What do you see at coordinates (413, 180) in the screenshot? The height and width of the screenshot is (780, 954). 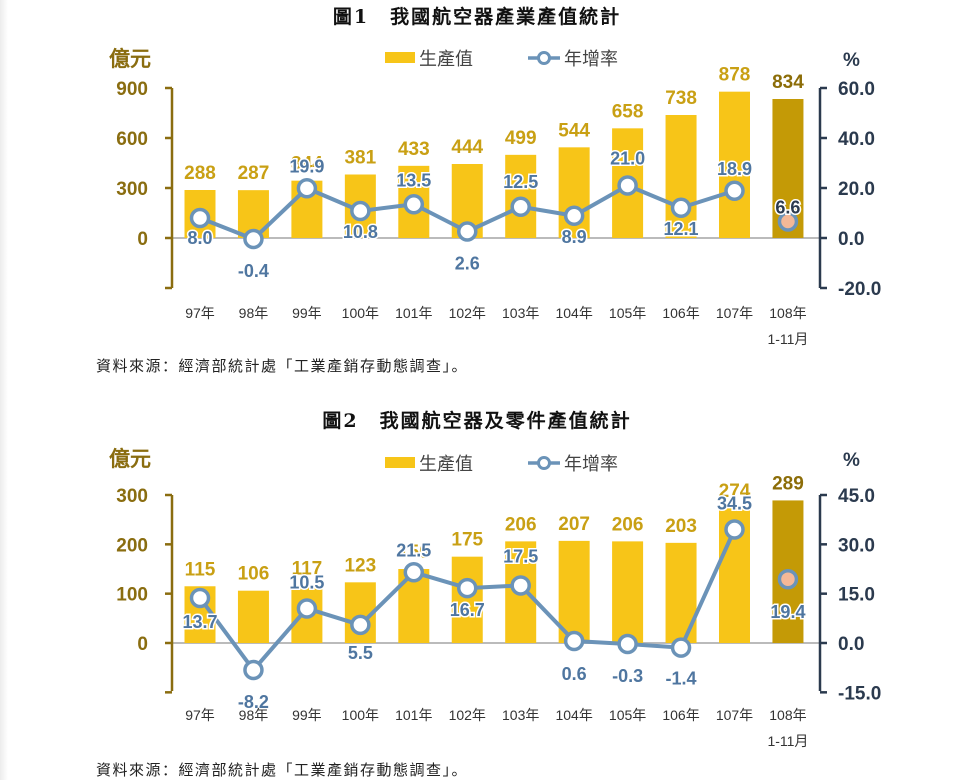 I see `growth-rate-label: 13.5` at bounding box center [413, 180].